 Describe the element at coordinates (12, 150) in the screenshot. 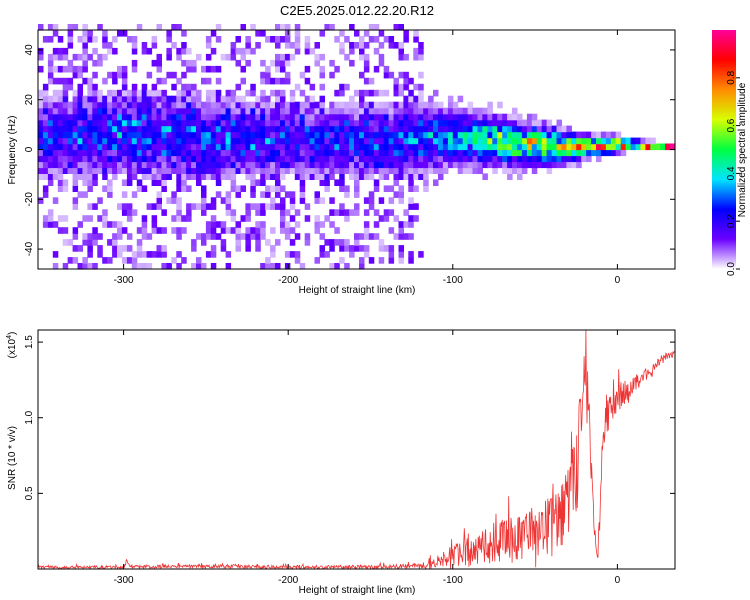

I see `y-axis-label: Frequency (Hz)` at that location.